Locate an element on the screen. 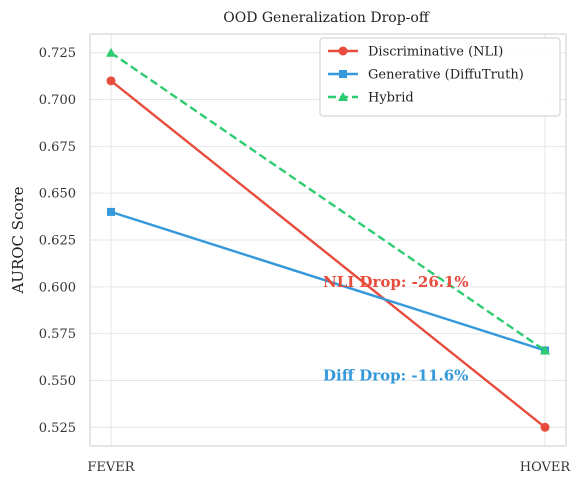 The image size is (583, 484). y-tick-label: 0.725 is located at coordinates (57, 53).